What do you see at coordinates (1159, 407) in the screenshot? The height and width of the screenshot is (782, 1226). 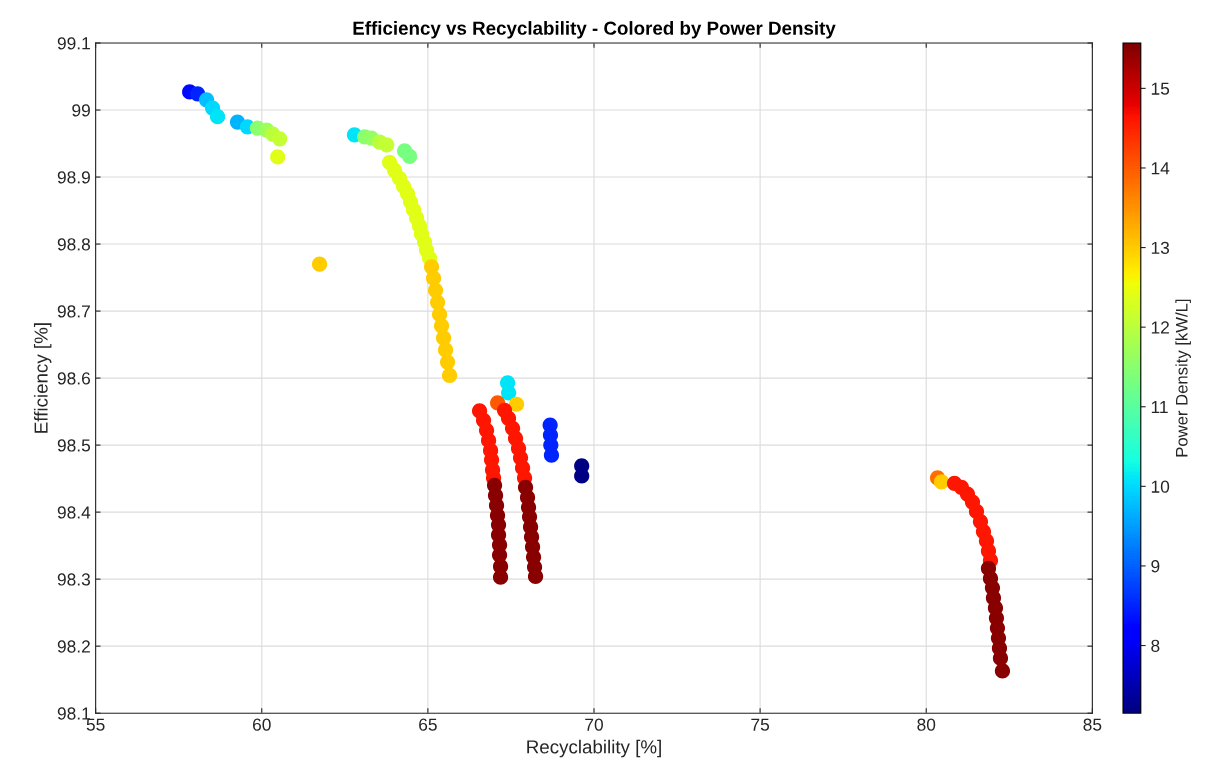 I see `color-bar-label: 11` at bounding box center [1159, 407].